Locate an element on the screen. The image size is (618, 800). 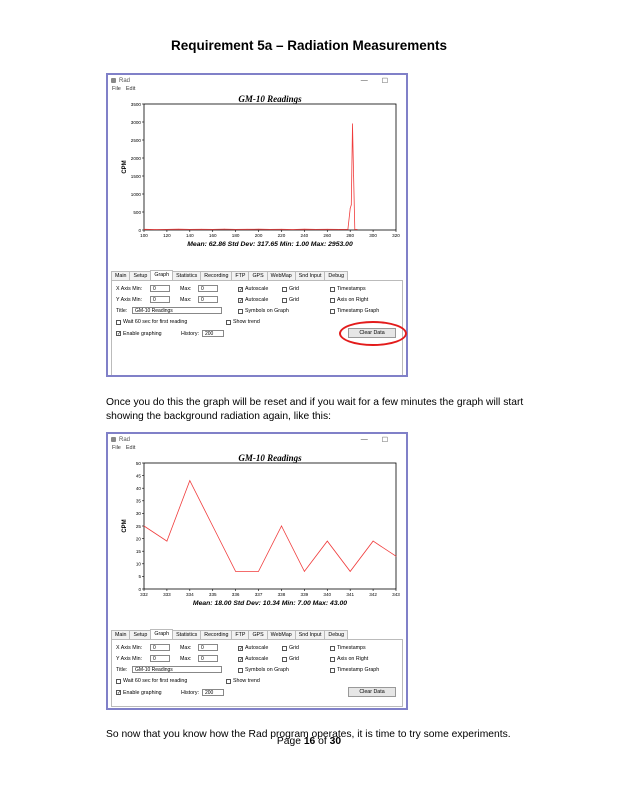
autoscale-y-row: ✓ Autoscale is located at coordinates (253, 300).